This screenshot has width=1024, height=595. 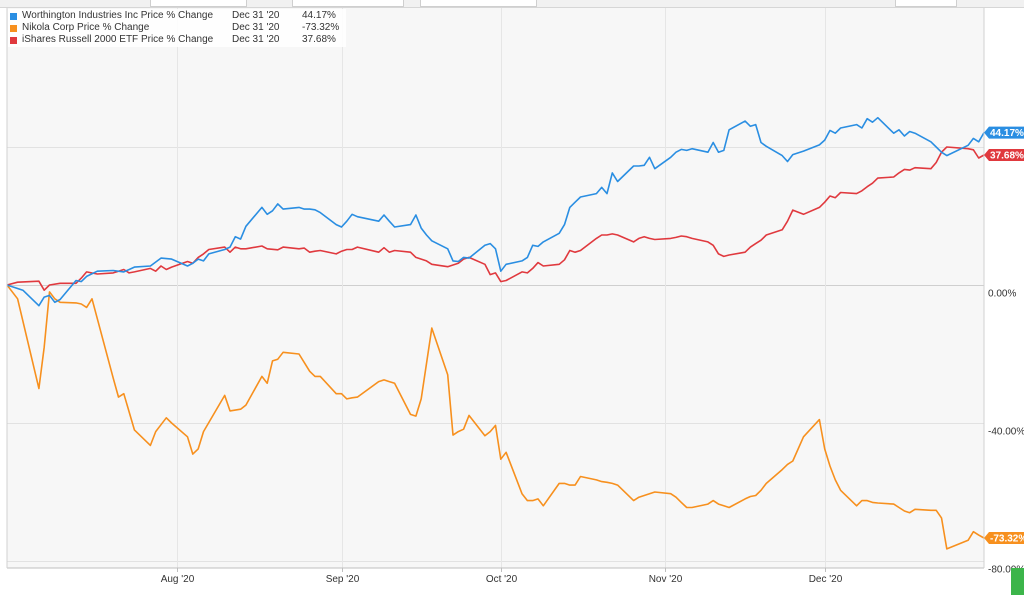 I want to click on series-end-labels: 44.17% -73.32% 37.68%, so click(x=1004, y=335).